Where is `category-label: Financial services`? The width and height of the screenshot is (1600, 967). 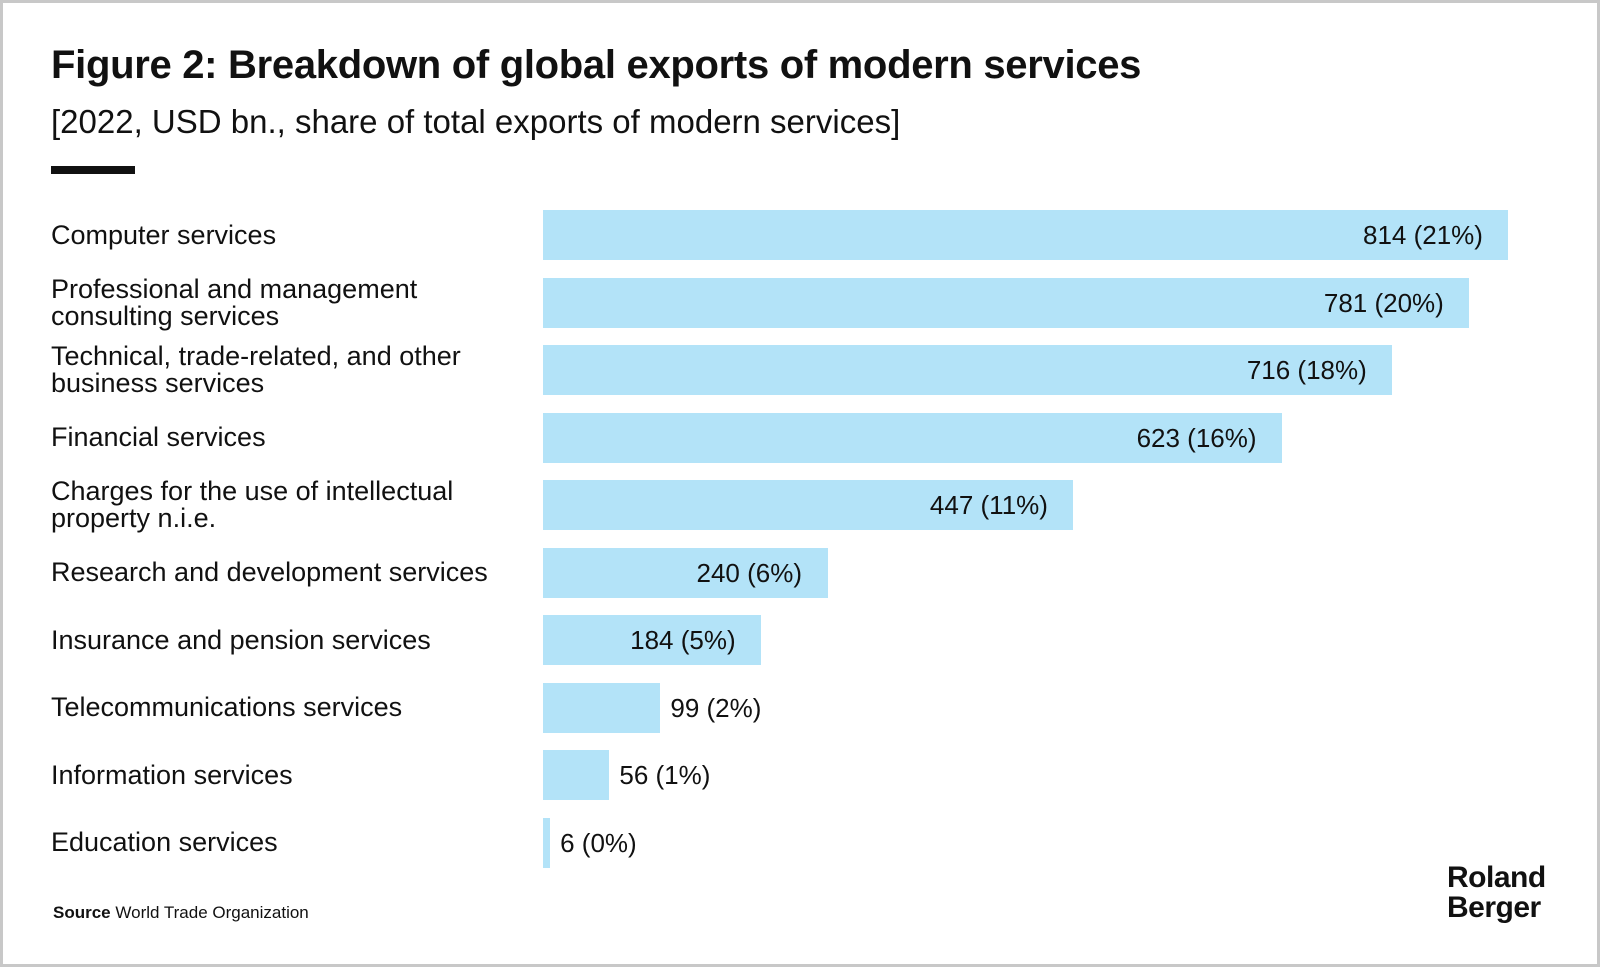
category-label: Financial services is located at coordinates (158, 437).